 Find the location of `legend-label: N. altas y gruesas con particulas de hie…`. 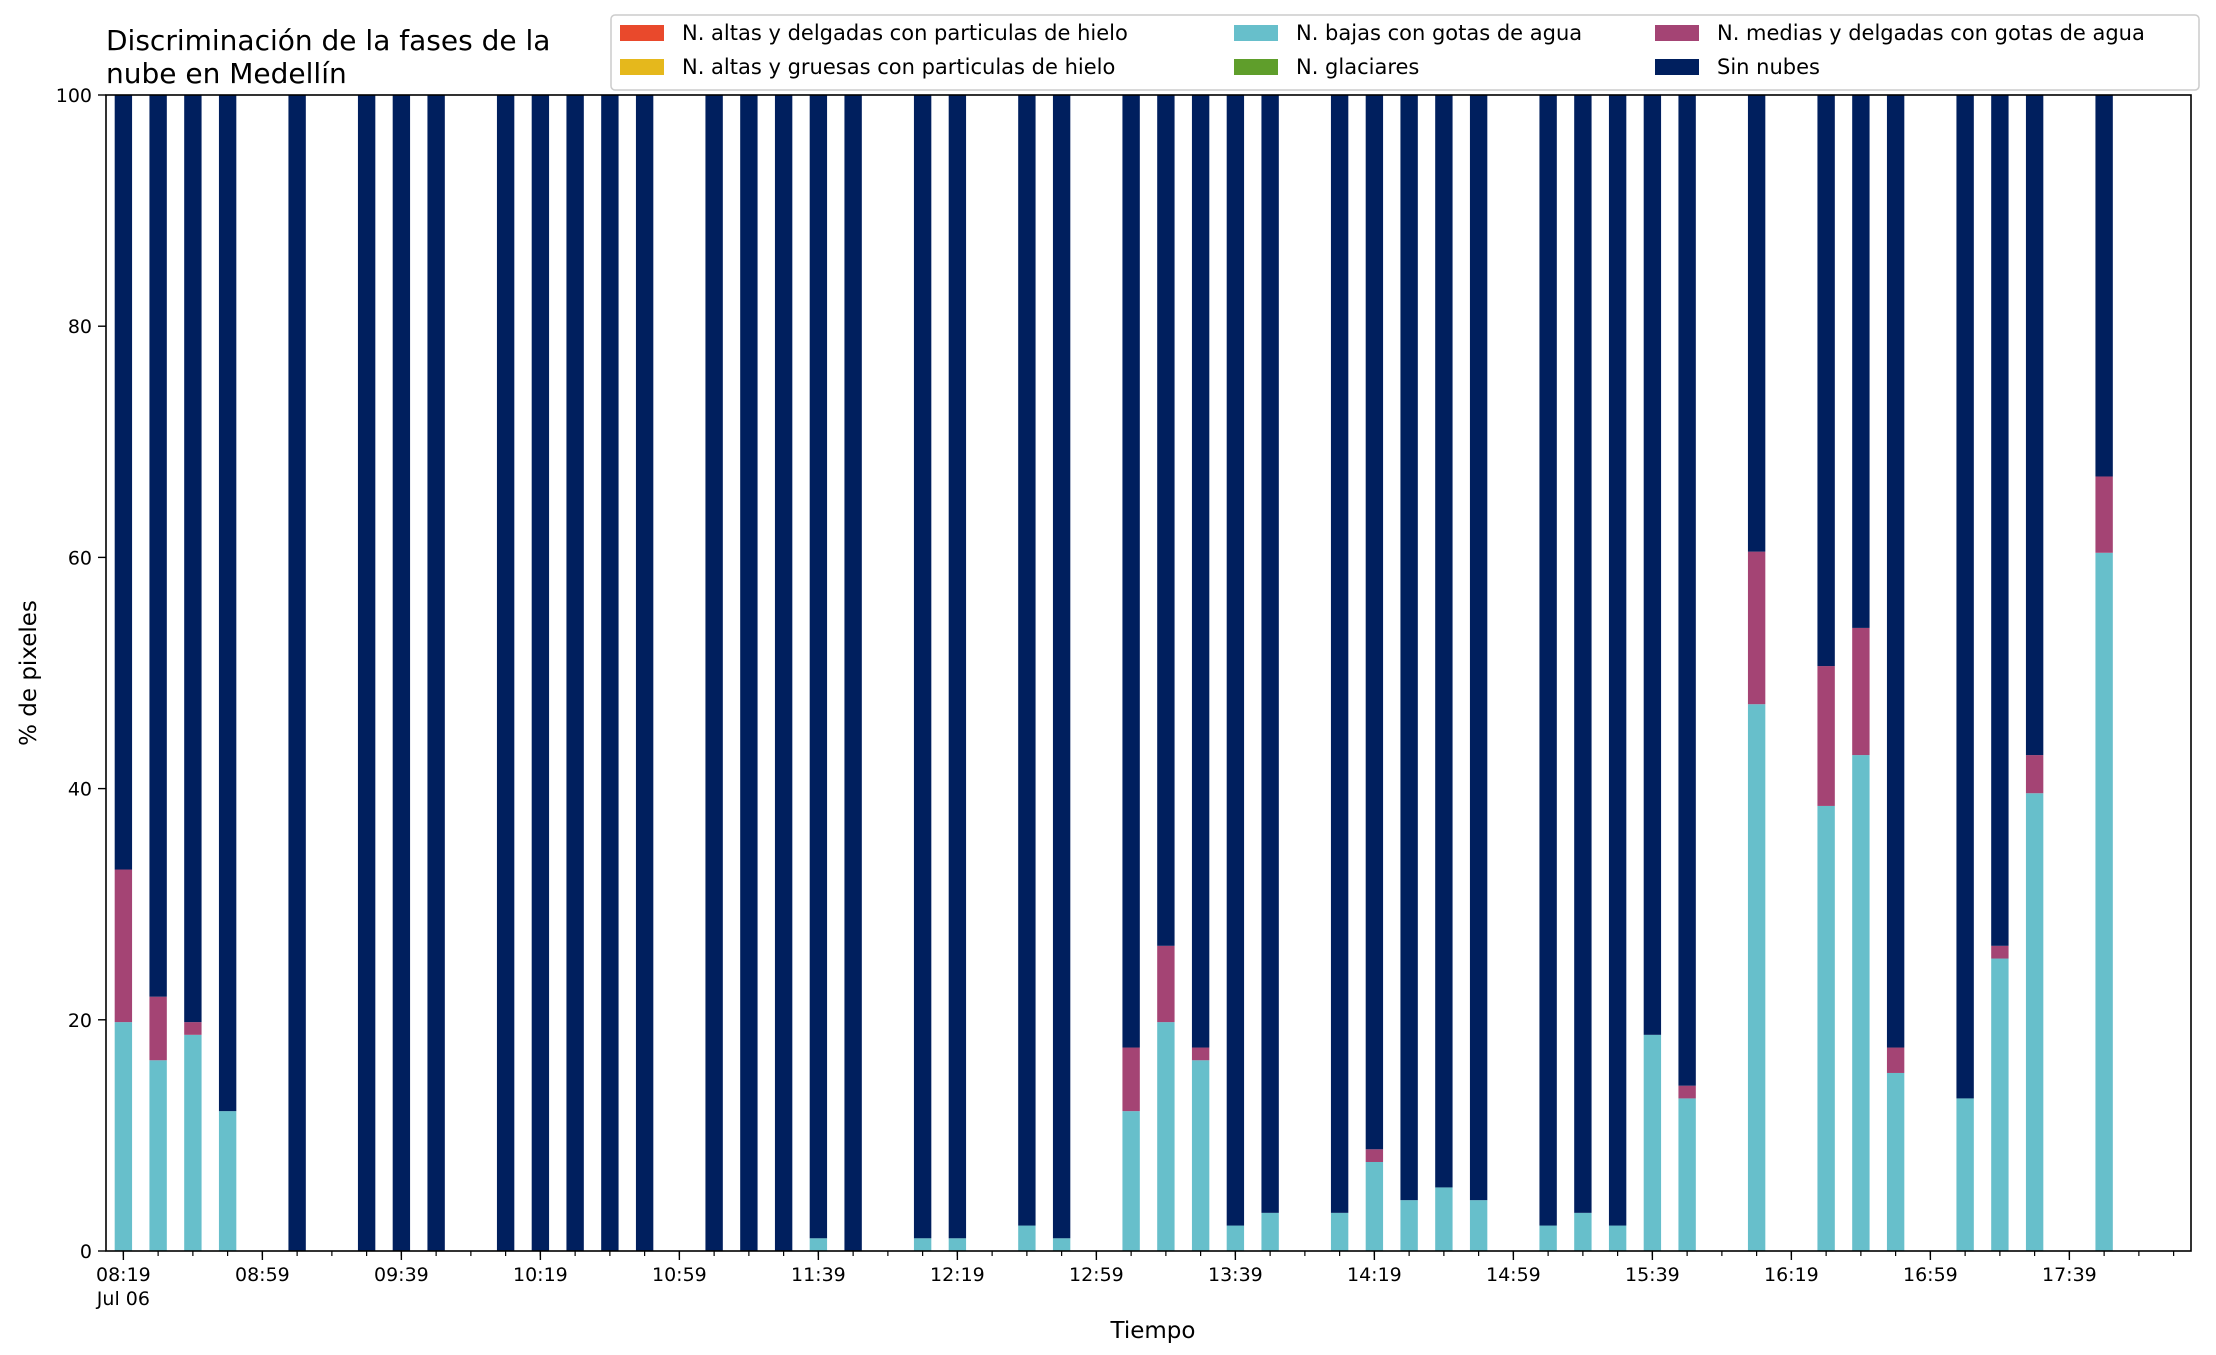

legend-label: N. altas y gruesas con particulas de hie… is located at coordinates (898, 67).